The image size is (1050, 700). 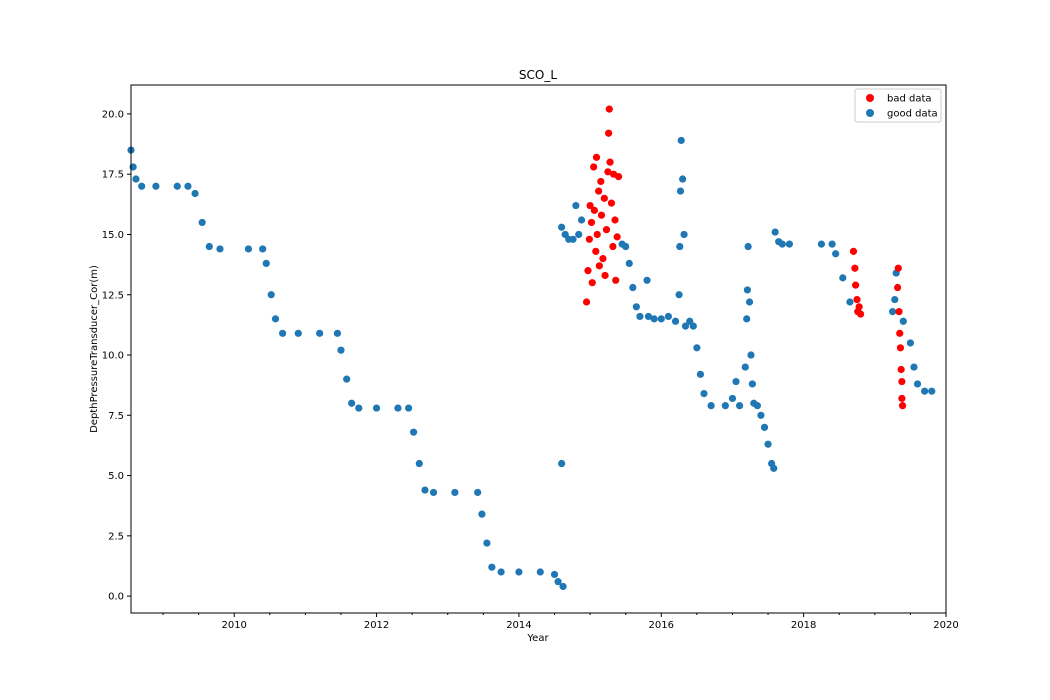 I want to click on x-axis-ticks: 2010 2012 2014 2016 2018 2020, so click(x=560, y=622).